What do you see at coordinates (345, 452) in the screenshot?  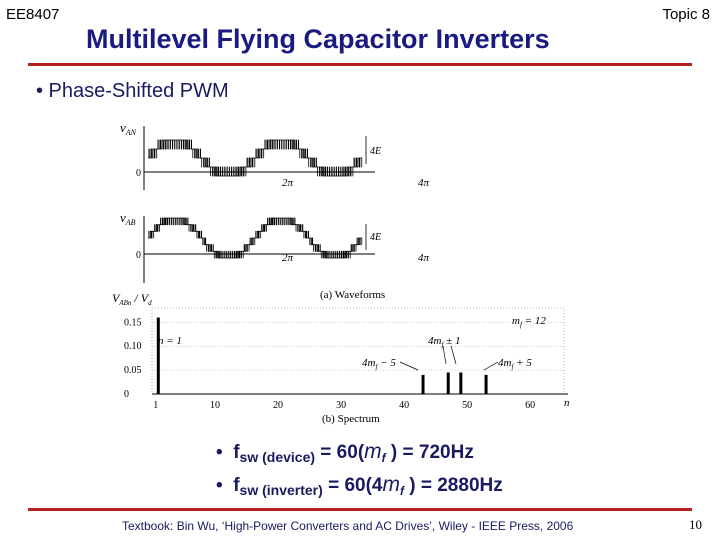 I see `equation-fsw-device: • fsw (device) = 60(mf ) = 720Hz` at bounding box center [345, 452].